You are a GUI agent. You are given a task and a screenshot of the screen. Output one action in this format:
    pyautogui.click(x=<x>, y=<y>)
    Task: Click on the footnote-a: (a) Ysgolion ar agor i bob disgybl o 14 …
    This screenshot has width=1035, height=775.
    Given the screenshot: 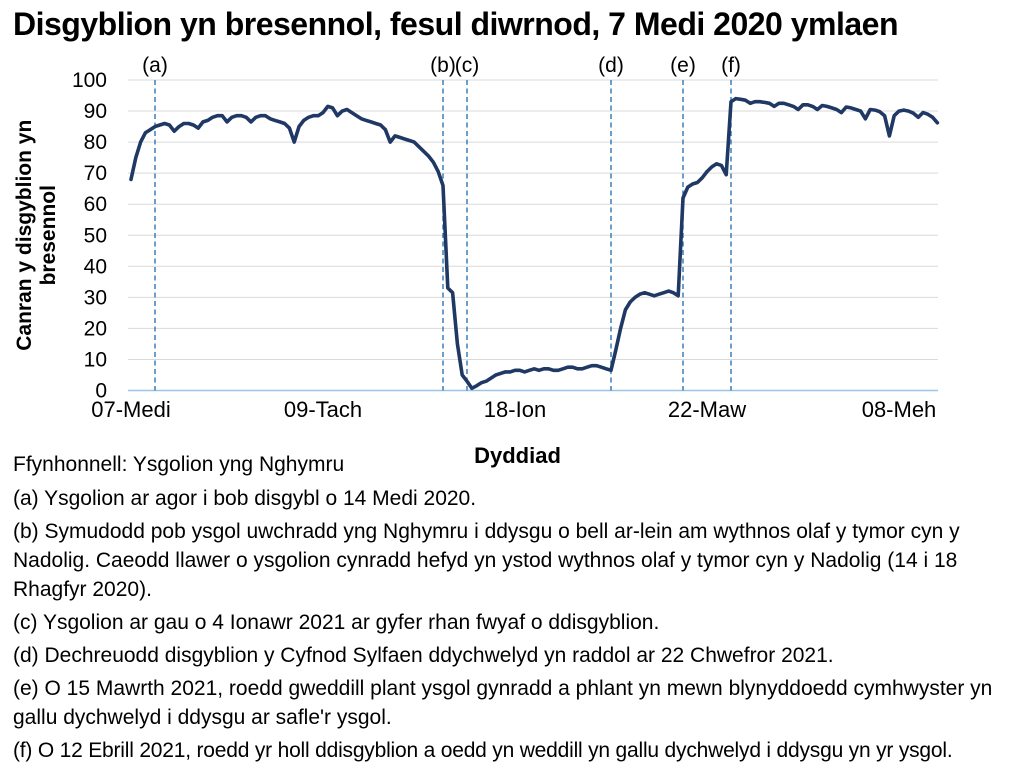 What is the action you would take?
    pyautogui.click(x=245, y=498)
    